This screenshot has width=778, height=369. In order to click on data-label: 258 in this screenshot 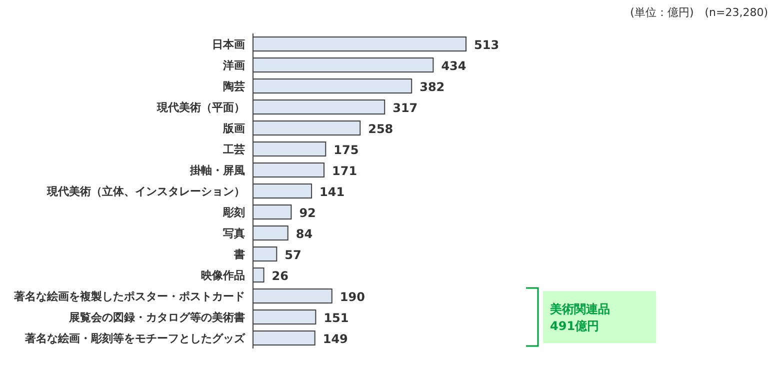, I will do `click(381, 129)`.